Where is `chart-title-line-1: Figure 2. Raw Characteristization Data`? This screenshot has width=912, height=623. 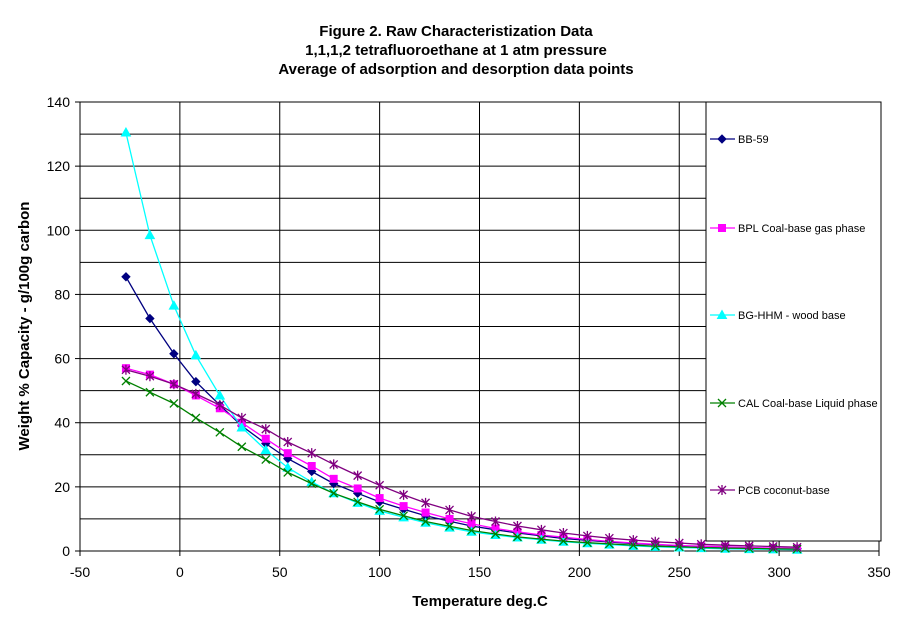
chart-title-line-1: Figure 2. Raw Characteristization Data is located at coordinates (456, 31).